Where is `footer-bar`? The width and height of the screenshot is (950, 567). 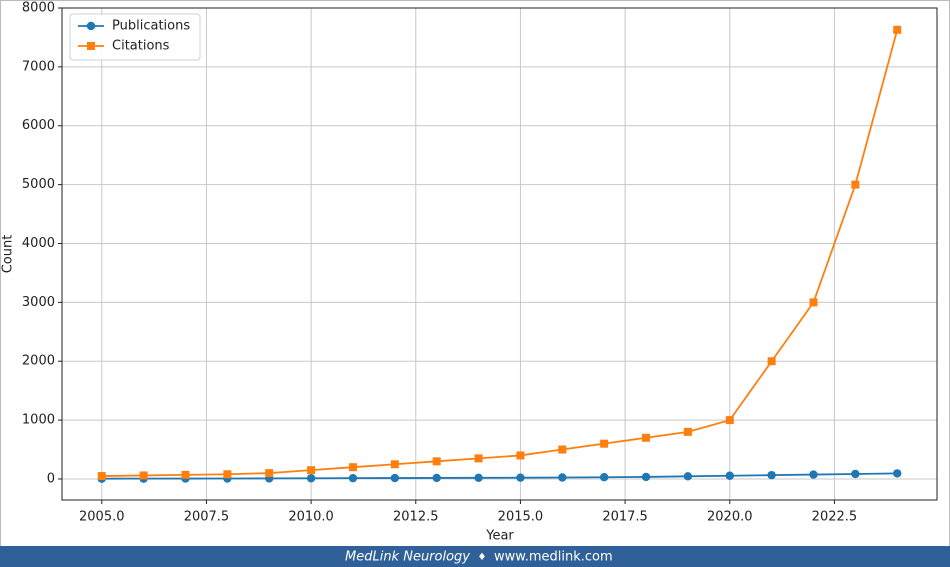 footer-bar is located at coordinates (475, 556).